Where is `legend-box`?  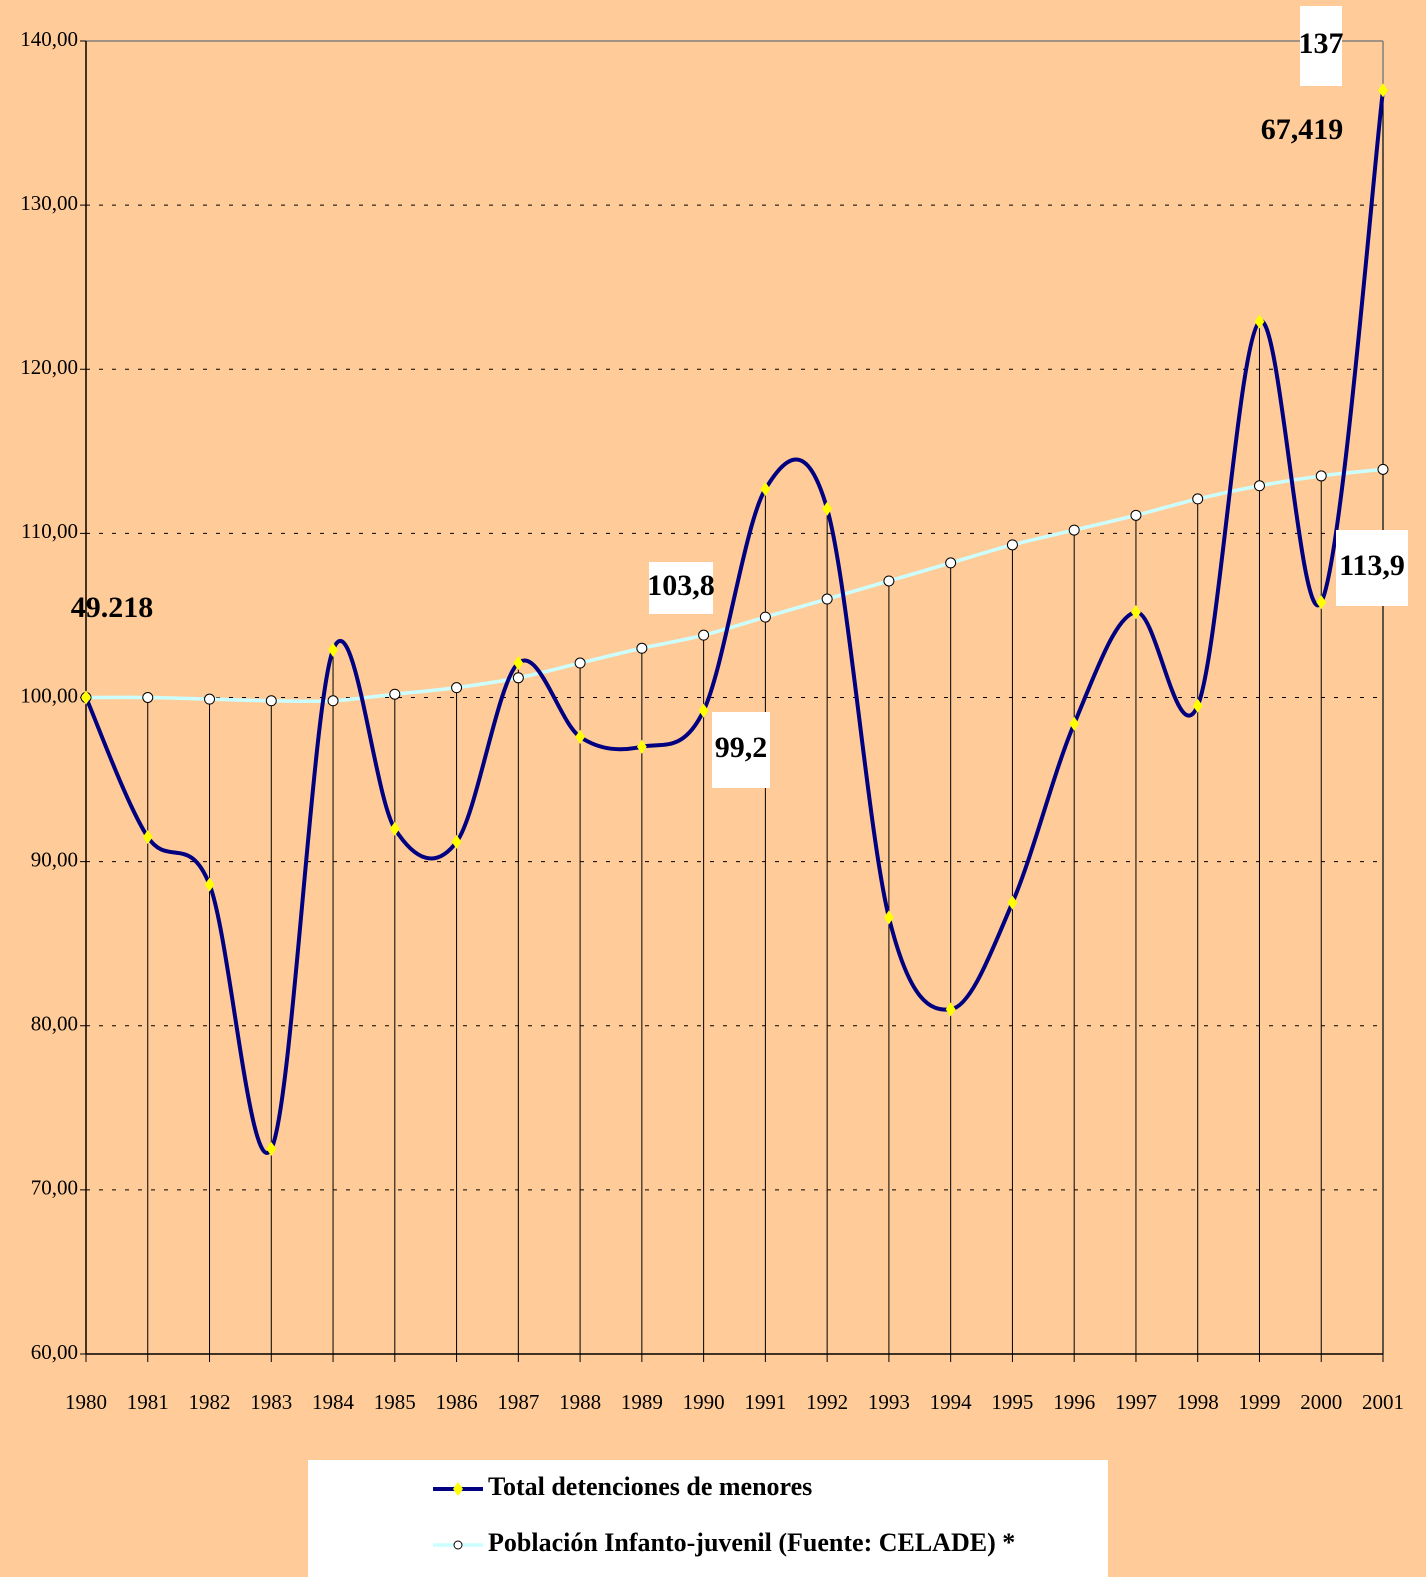
legend-box is located at coordinates (708, 1518).